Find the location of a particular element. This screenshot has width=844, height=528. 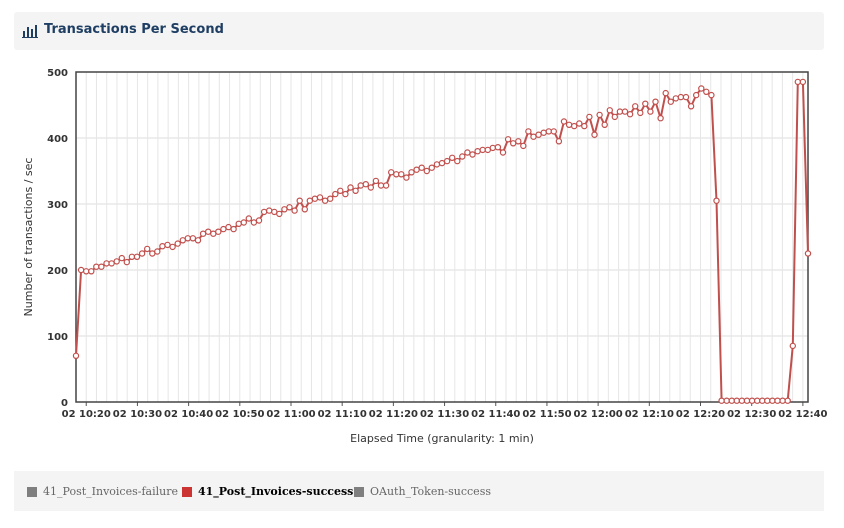

x-tick-label: 02 10:40 is located at coordinates (188, 414).